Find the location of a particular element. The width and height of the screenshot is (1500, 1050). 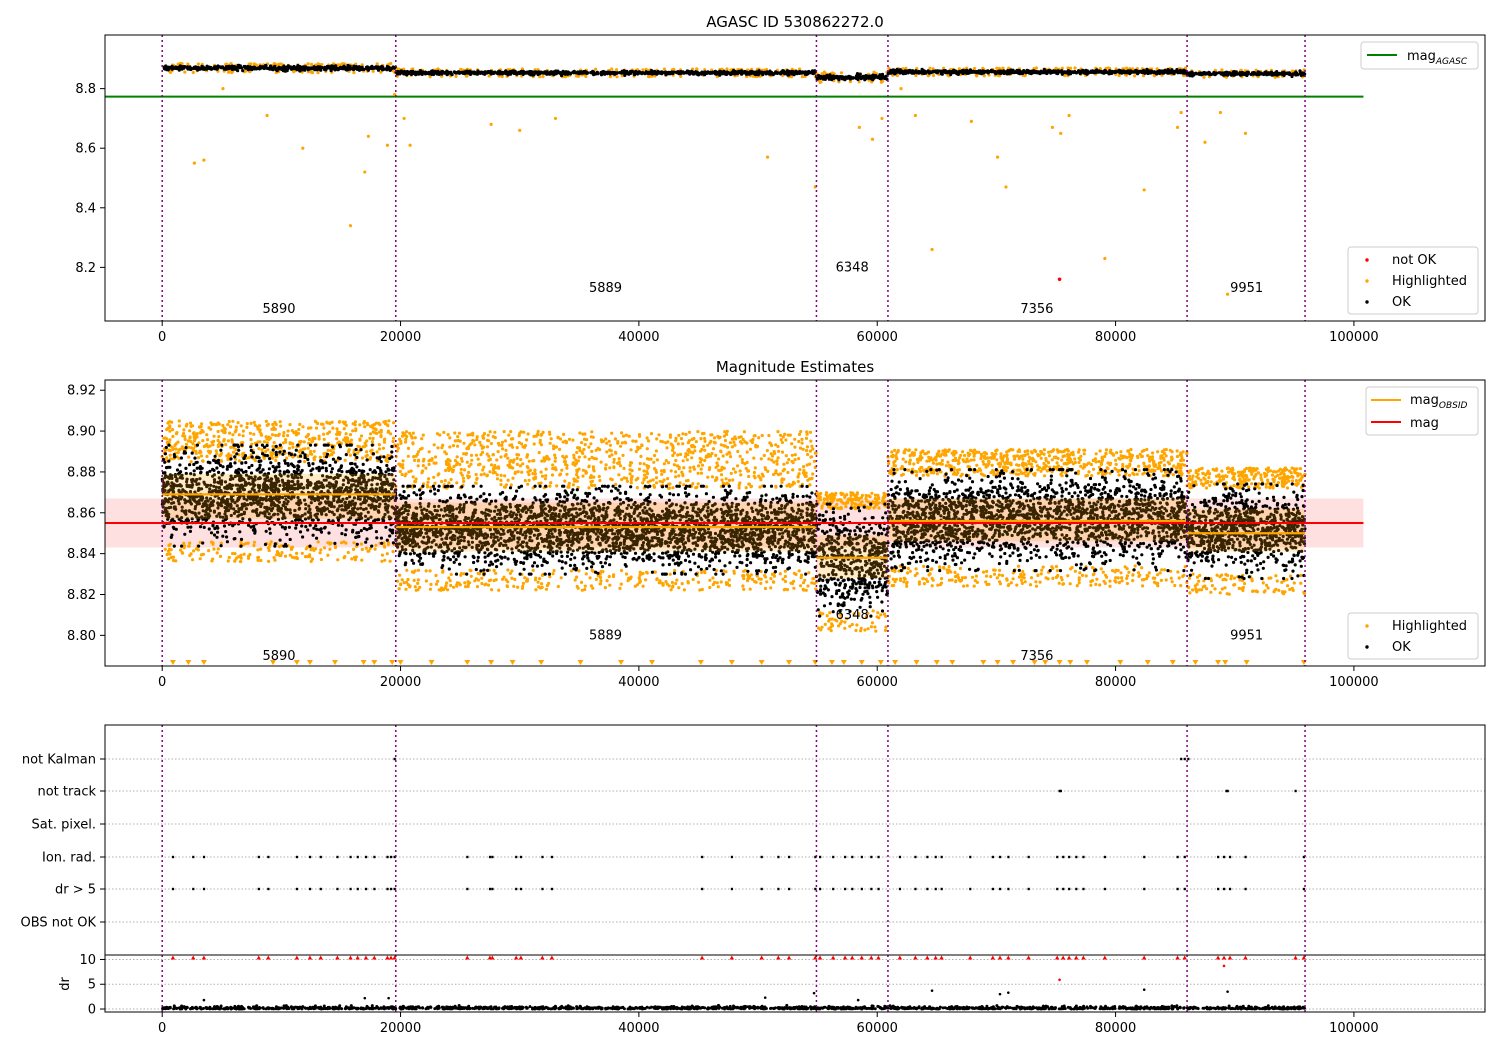

top-line-legend: magAGASC is located at coordinates (1419, 55).